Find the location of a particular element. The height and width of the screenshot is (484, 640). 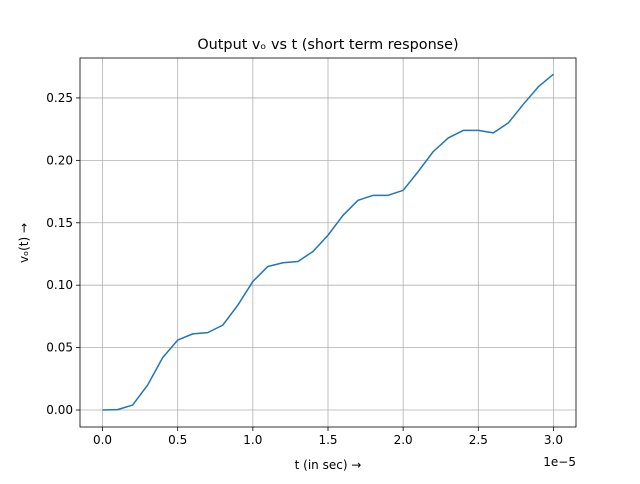

y-tick-label: 0.00 is located at coordinates (59, 410).